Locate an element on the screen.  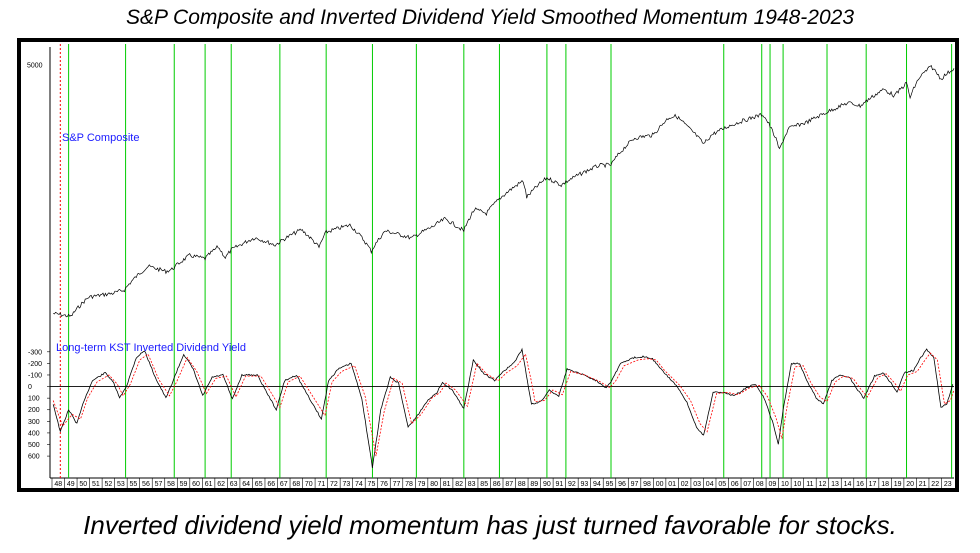
x-tick-label: 02 is located at coordinates (685, 484).